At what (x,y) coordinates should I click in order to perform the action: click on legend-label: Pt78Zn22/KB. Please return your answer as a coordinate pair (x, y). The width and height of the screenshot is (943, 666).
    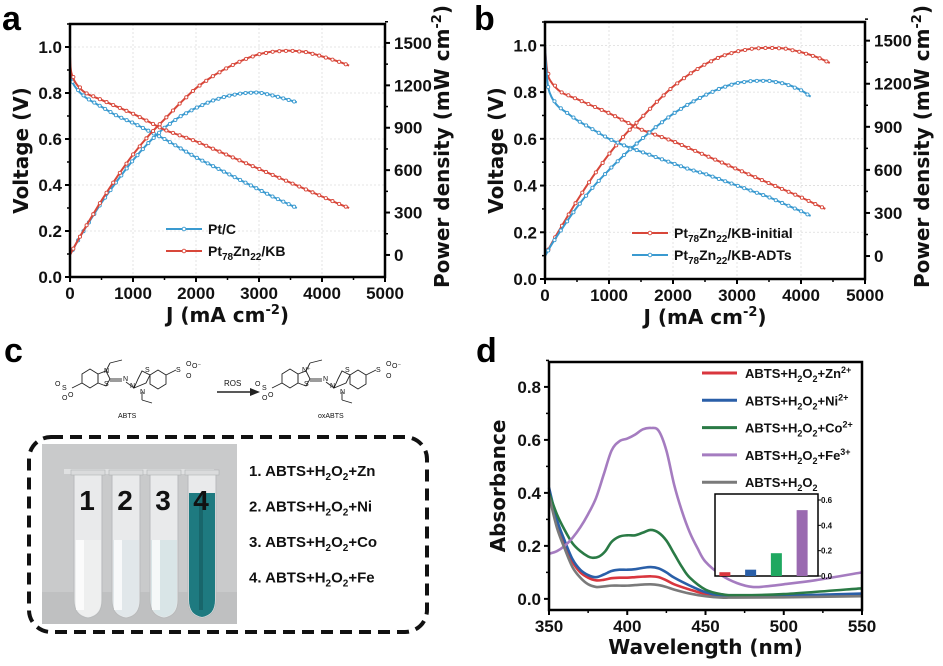
    Looking at the image, I should click on (246, 253).